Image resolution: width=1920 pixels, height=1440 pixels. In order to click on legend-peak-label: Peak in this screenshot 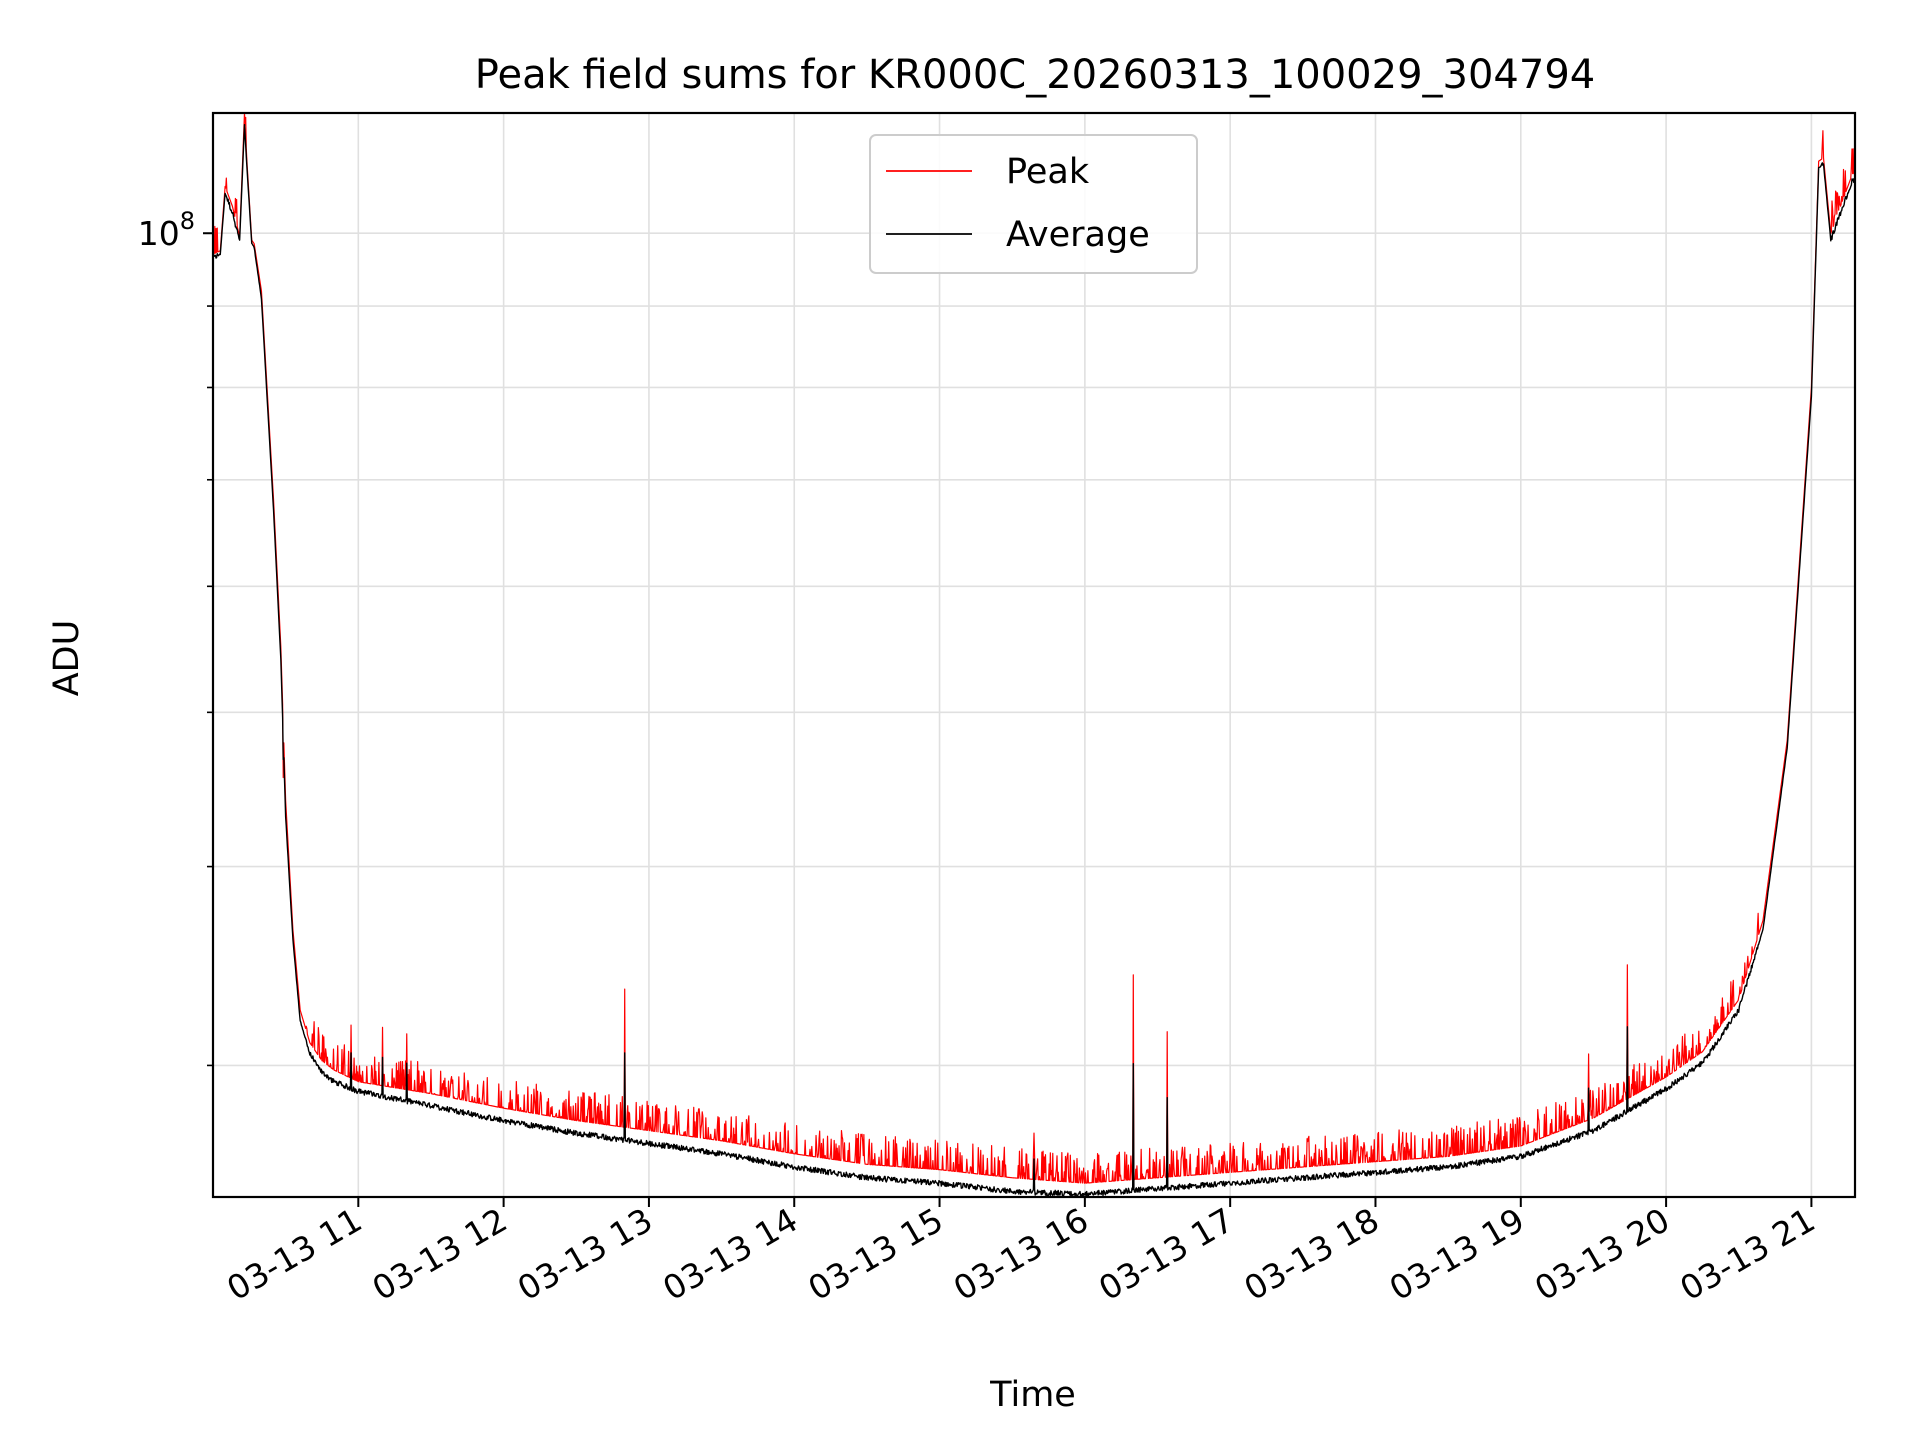, I will do `click(1048, 172)`.